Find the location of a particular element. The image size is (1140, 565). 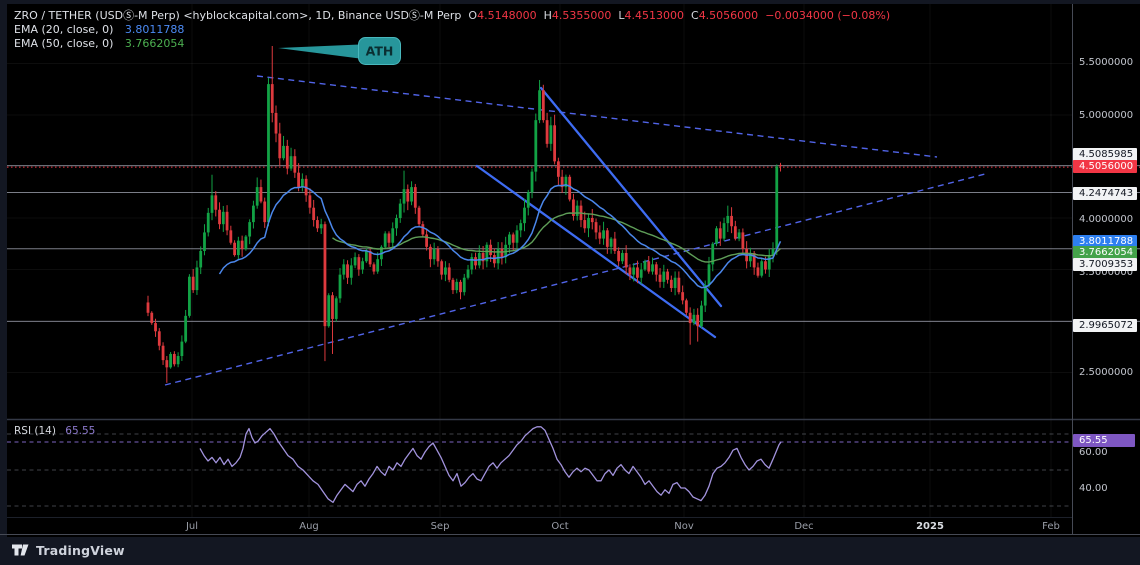

footer: TradingView is located at coordinates (68, 550).